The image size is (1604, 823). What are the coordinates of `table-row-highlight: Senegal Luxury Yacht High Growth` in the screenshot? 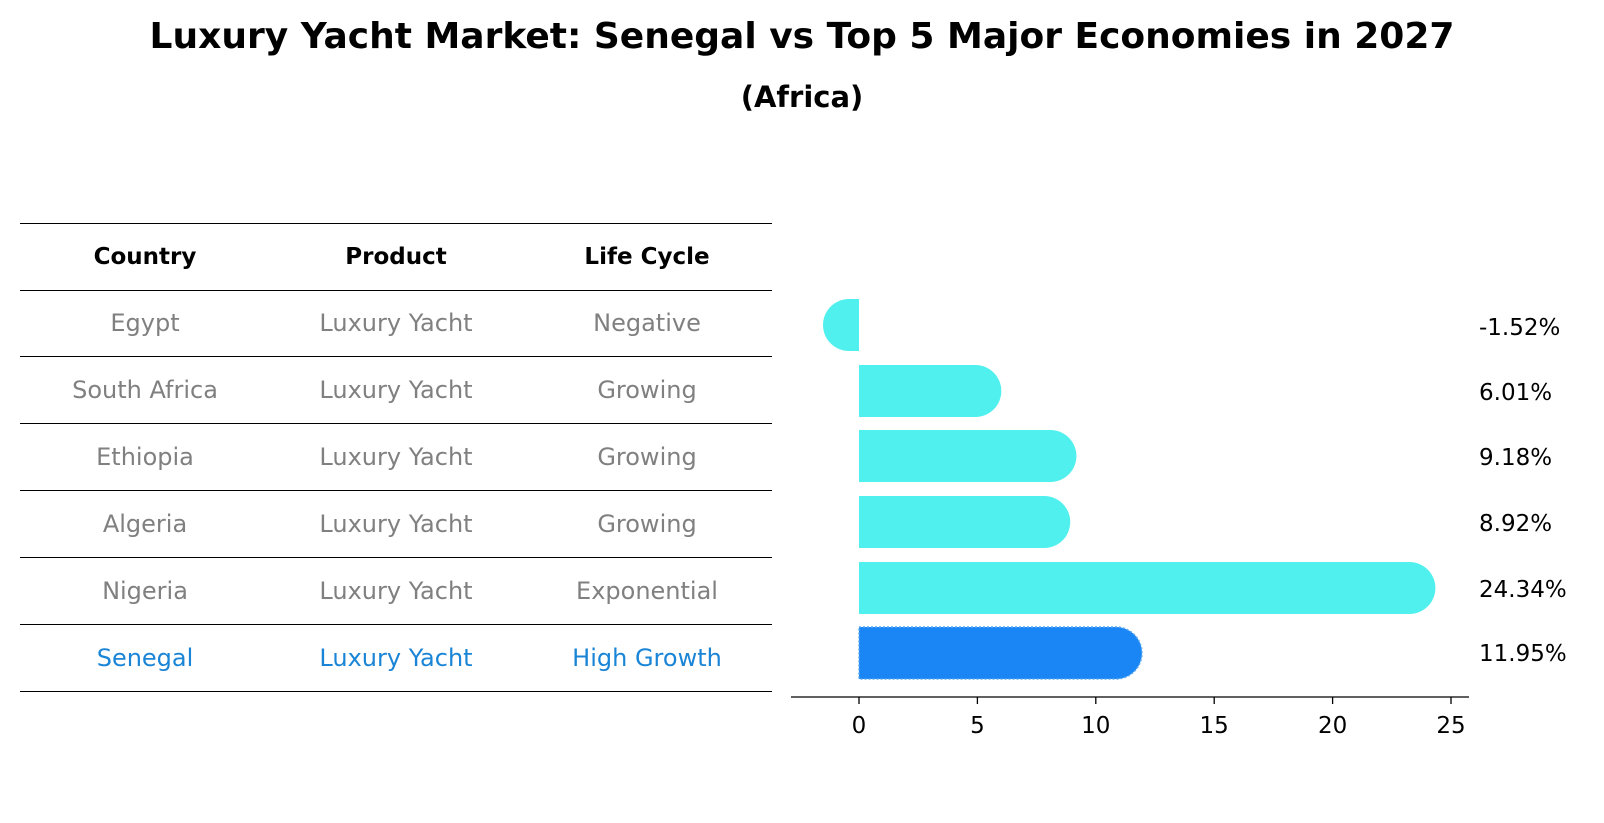 It's located at (396, 658).